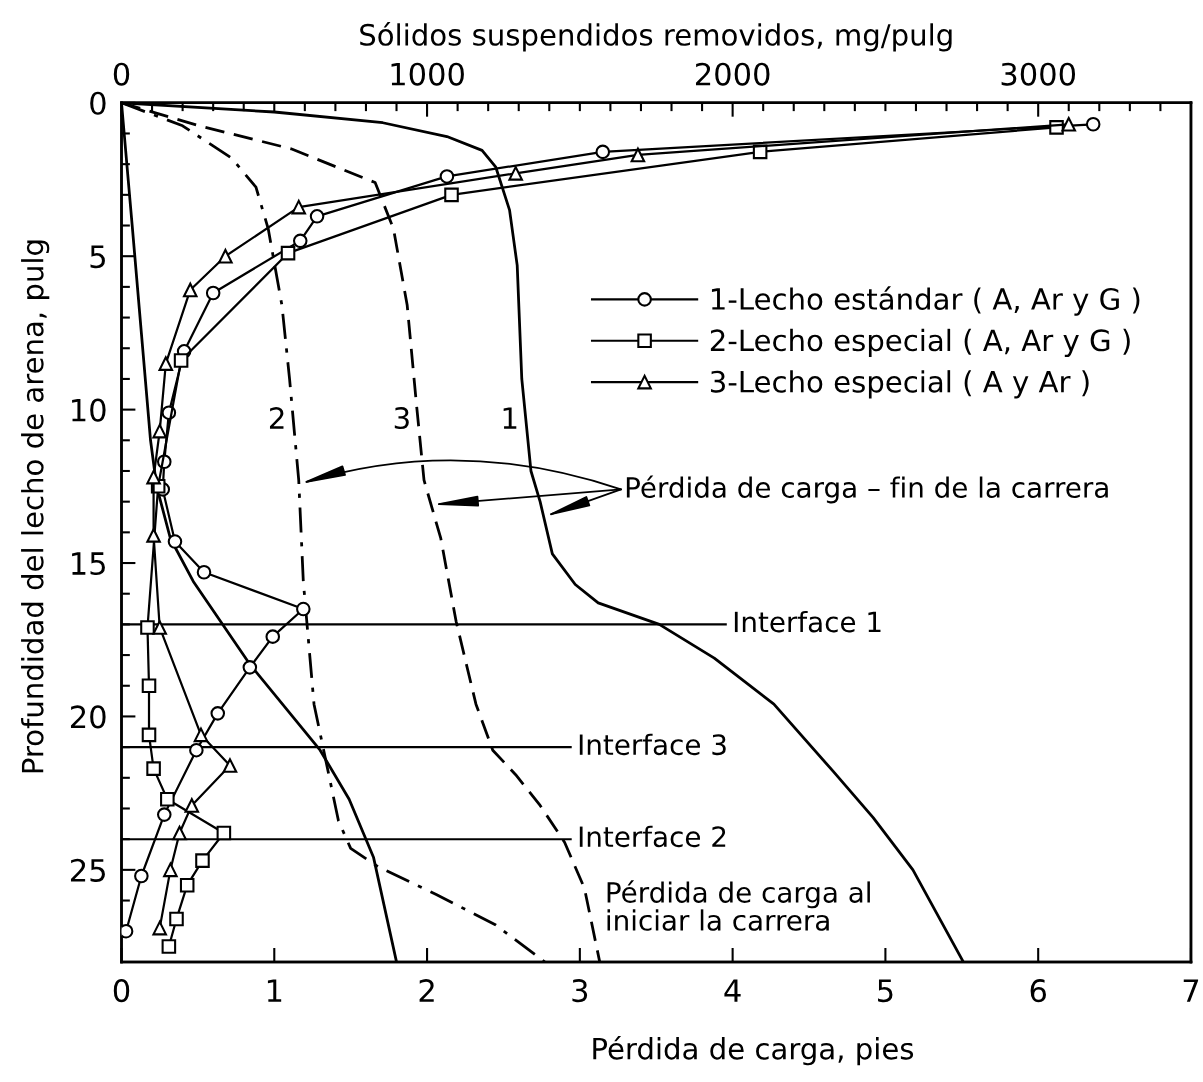 Image resolution: width=1203 pixels, height=1082 pixels. What do you see at coordinates (97, 257) in the screenshot?
I see `y-tick-label: 5` at bounding box center [97, 257].